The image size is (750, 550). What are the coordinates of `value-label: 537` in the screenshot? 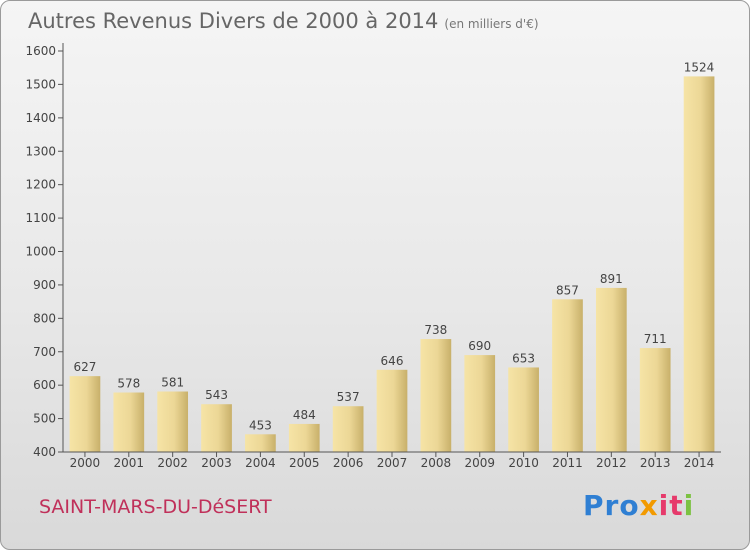 It's located at (348, 397).